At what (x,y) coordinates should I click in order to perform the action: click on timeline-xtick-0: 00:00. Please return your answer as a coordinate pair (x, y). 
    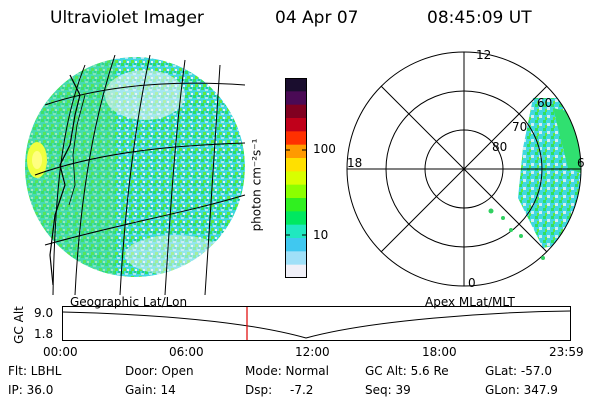
    Looking at the image, I should click on (60, 352).